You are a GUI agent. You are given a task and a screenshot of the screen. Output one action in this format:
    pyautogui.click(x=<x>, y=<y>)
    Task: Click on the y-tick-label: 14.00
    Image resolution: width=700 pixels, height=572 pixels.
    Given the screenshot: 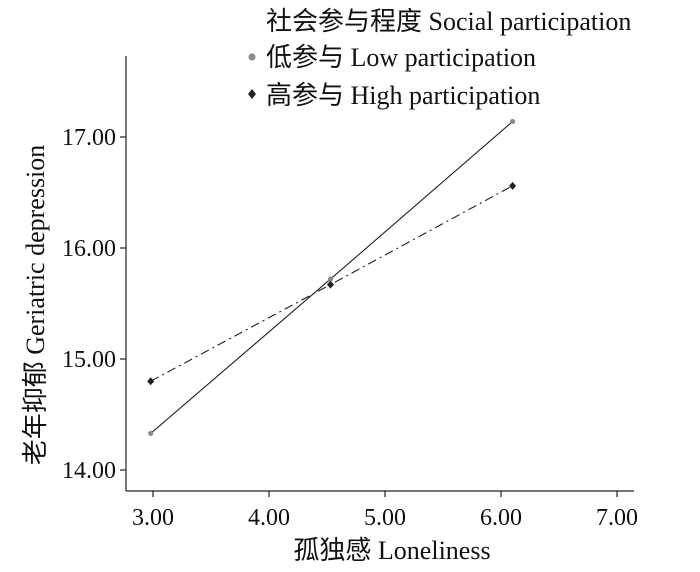 What is the action you would take?
    pyautogui.click(x=89, y=471)
    